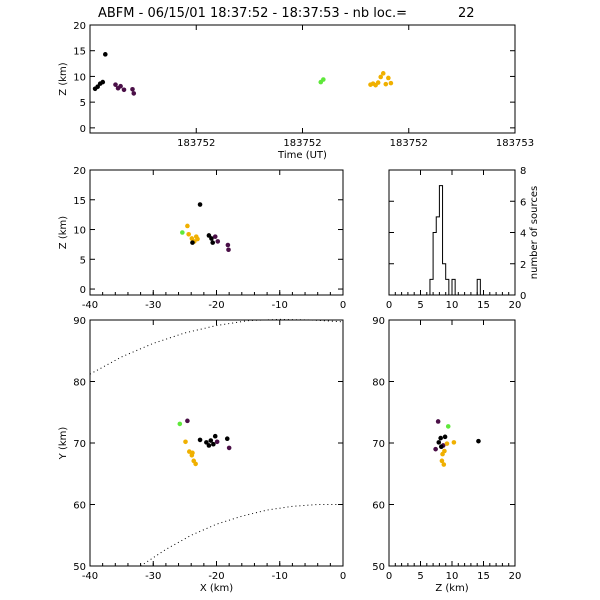 The image size is (600, 600). What do you see at coordinates (90, 576) in the screenshot?
I see `x-tick-label: -40` at bounding box center [90, 576].